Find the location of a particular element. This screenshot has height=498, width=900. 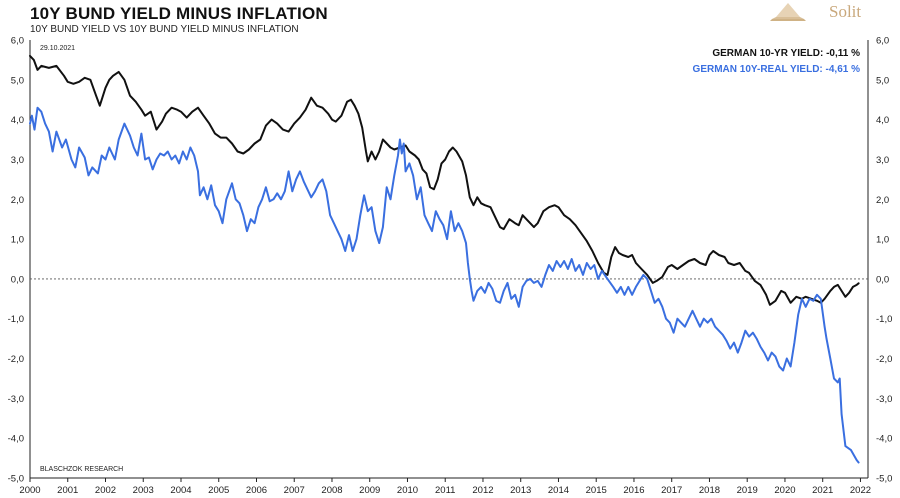

y-tick-label-left: 6,0 is located at coordinates (17, 41).